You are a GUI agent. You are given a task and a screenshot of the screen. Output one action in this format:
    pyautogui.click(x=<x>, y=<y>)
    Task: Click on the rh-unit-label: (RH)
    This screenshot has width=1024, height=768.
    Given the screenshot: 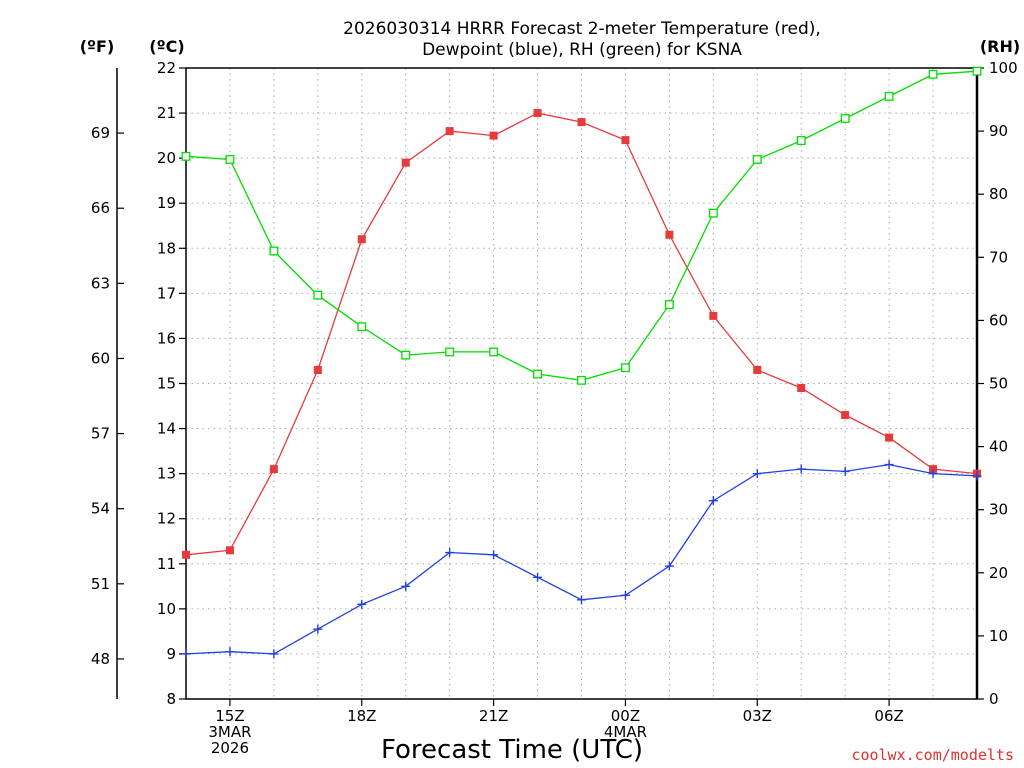 What is the action you would take?
    pyautogui.click(x=1000, y=46)
    